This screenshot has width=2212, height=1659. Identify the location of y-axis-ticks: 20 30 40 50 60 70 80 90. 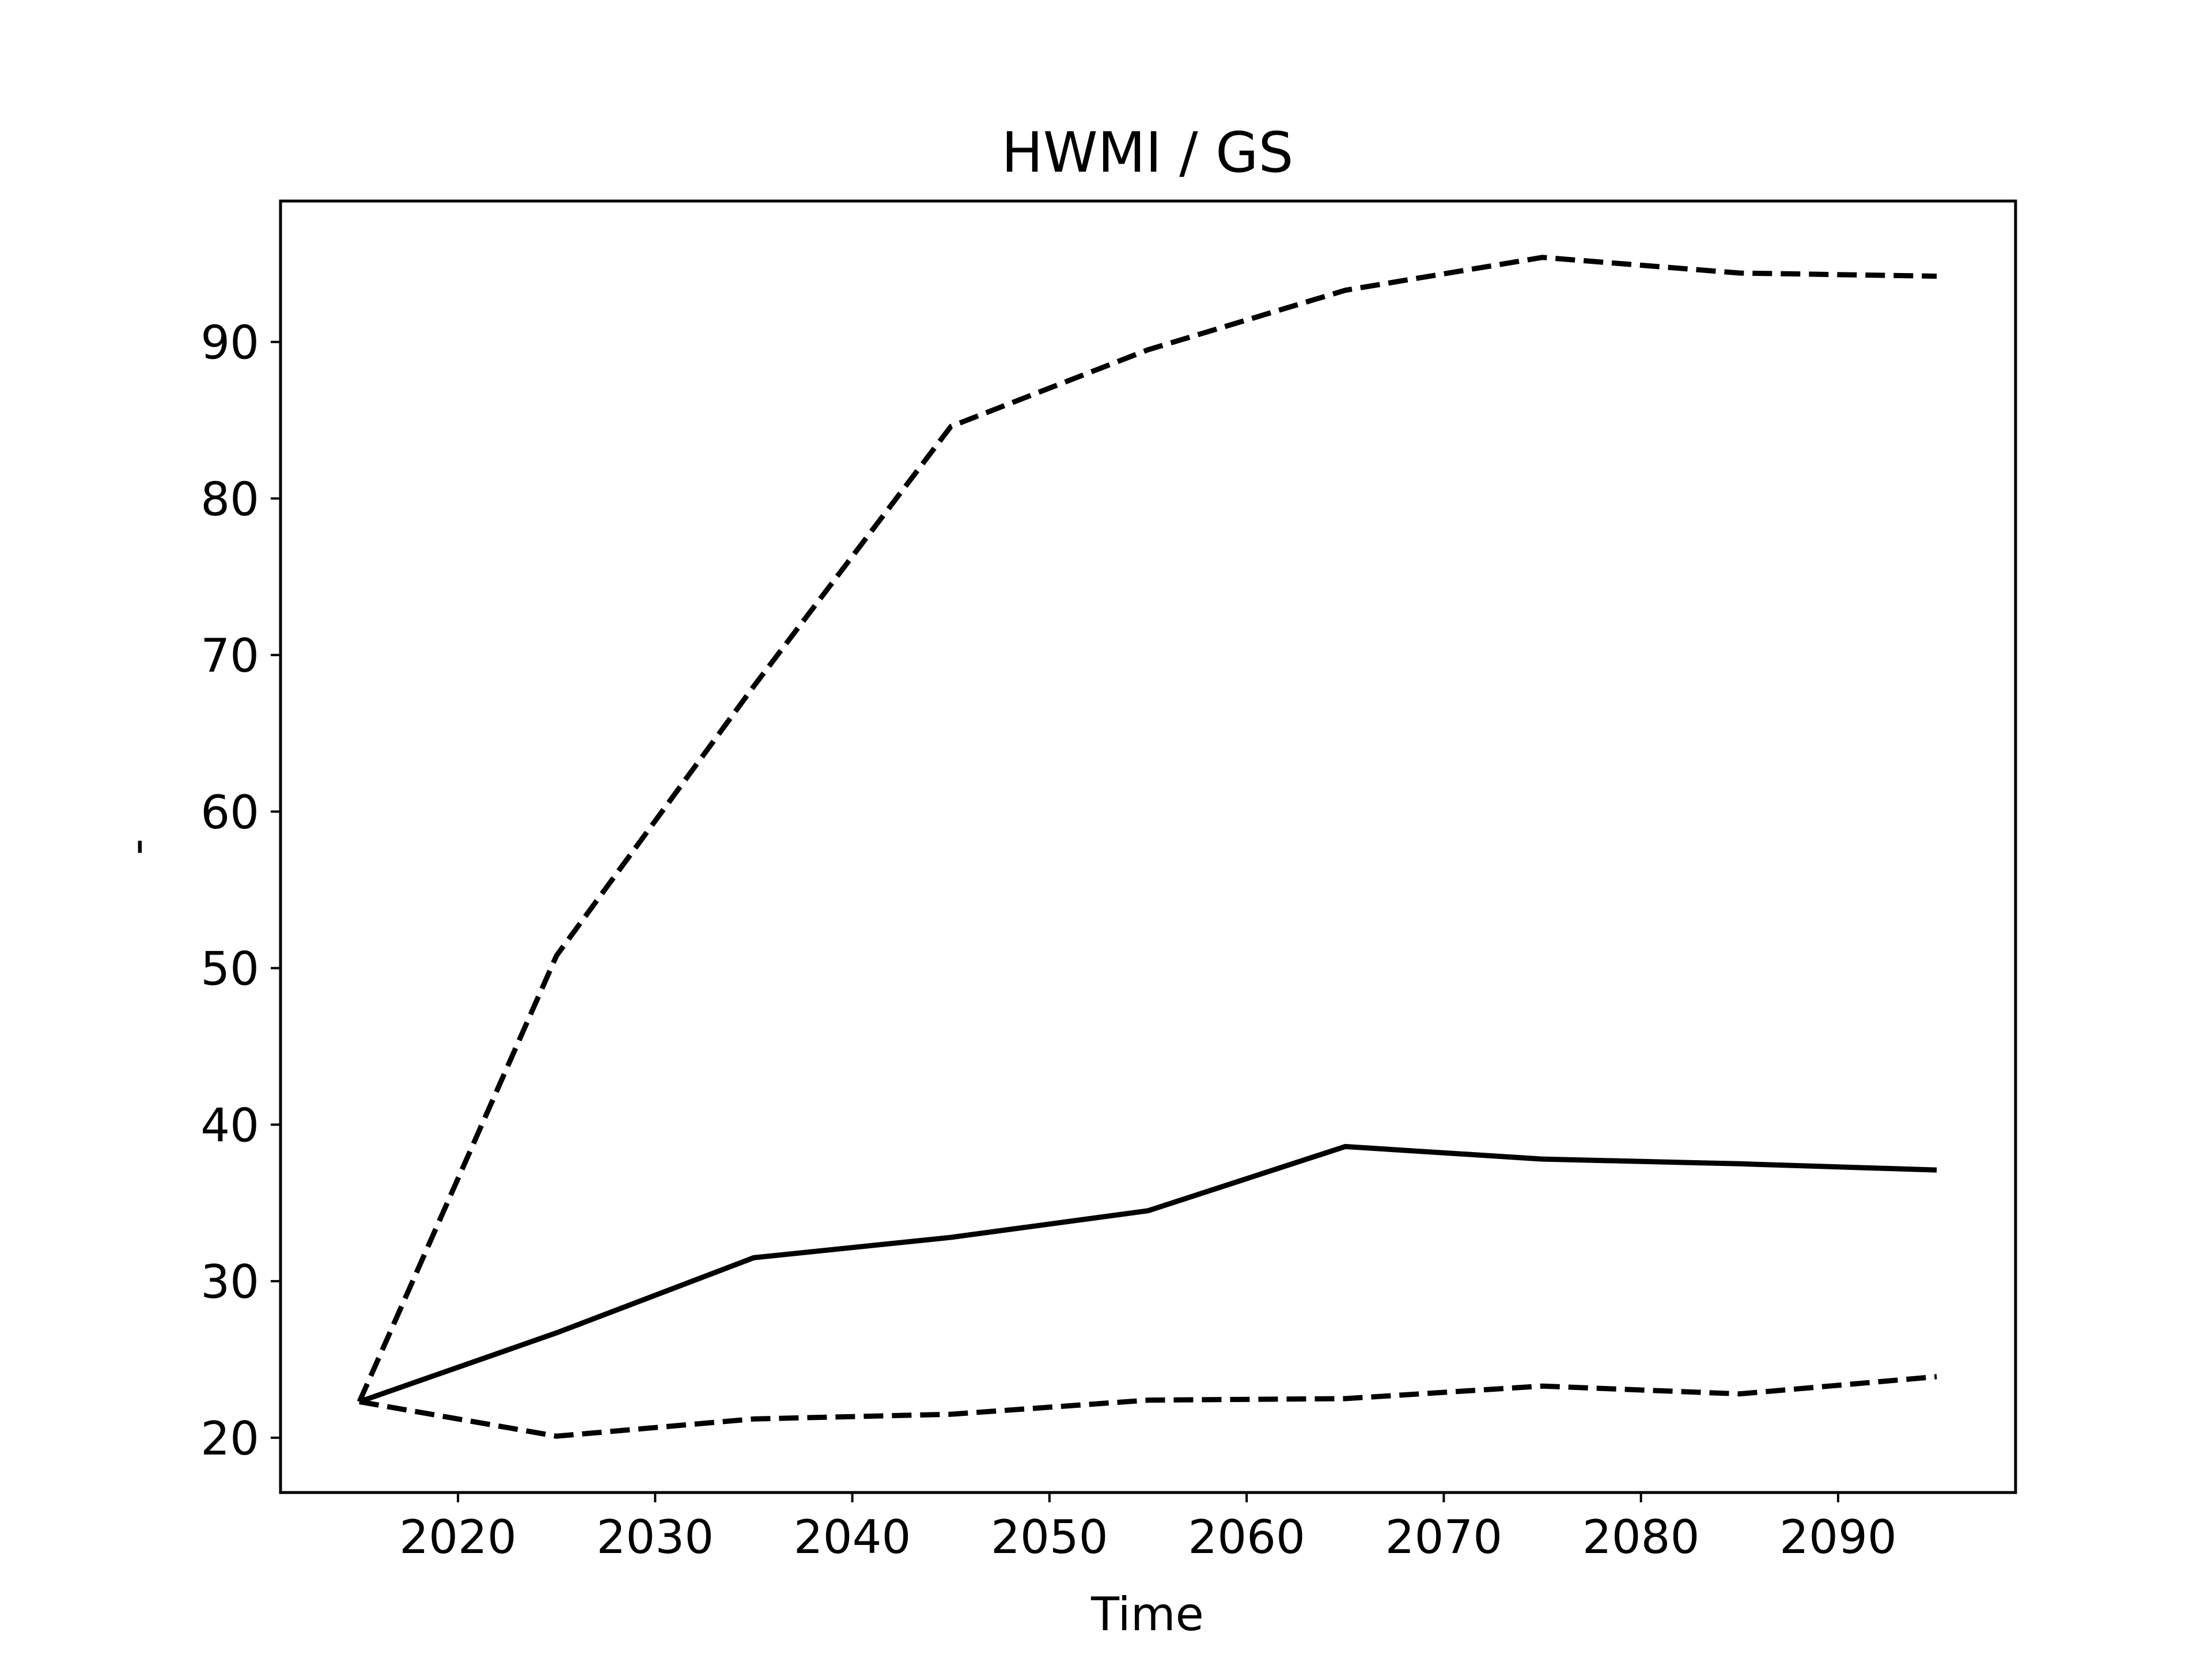
(240, 890).